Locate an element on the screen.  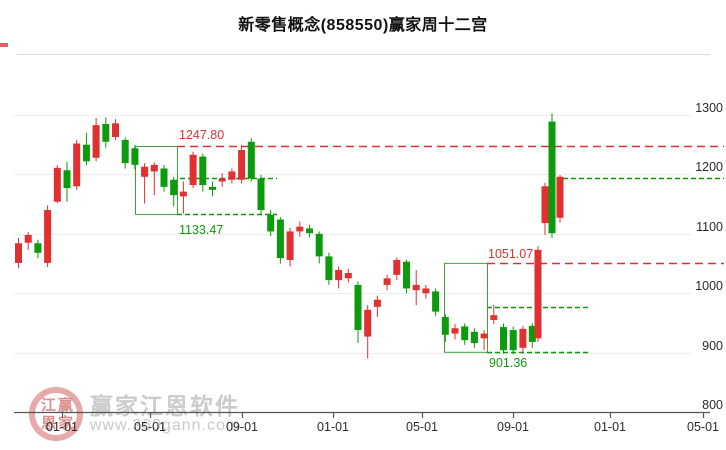
y-axis-tick-label: 1100 is located at coordinates (709, 227).